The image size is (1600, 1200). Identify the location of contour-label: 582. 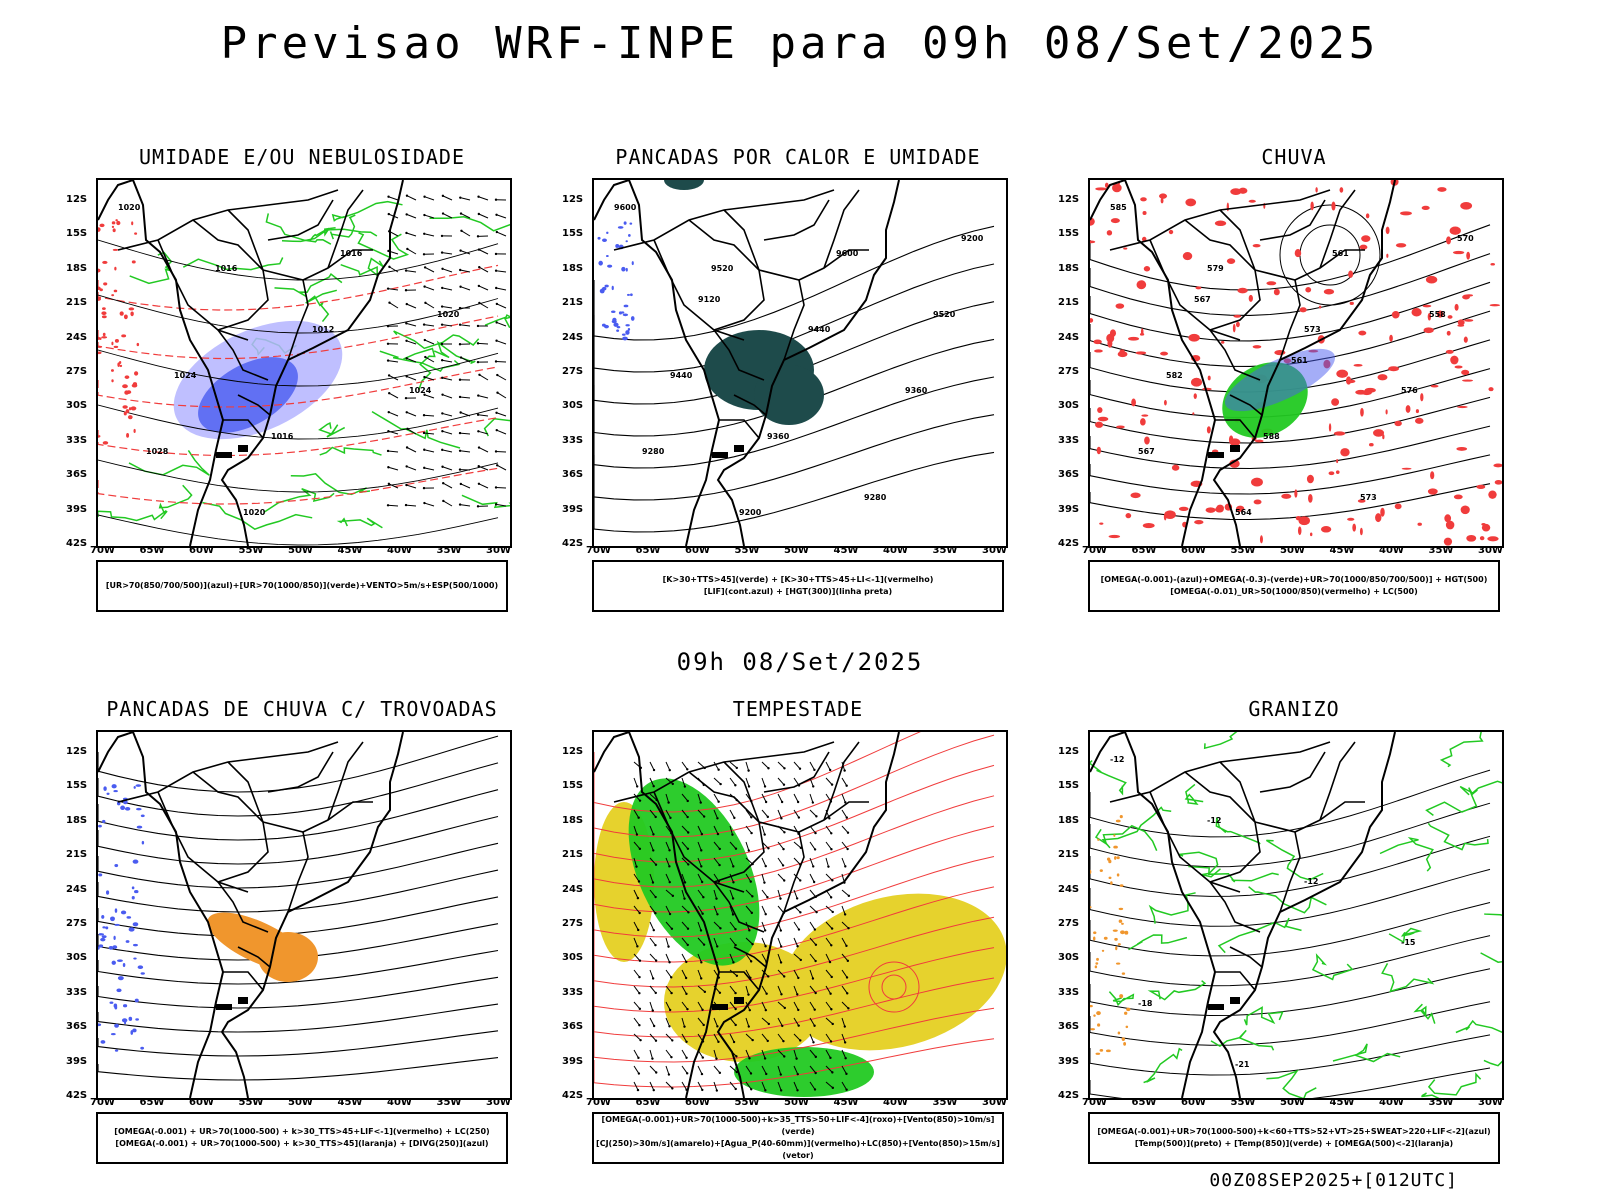
(1174, 375).